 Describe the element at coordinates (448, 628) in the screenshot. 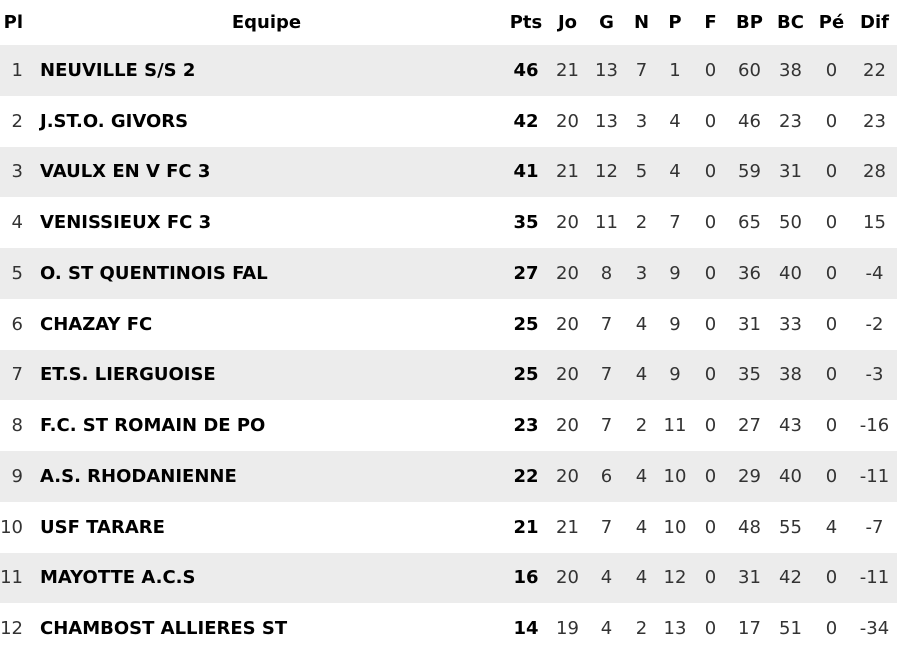

I see `table-row: 12 CHAMBOST ALLIERES ST 14 19 4 2 13 0 17 51 0 -34` at that location.